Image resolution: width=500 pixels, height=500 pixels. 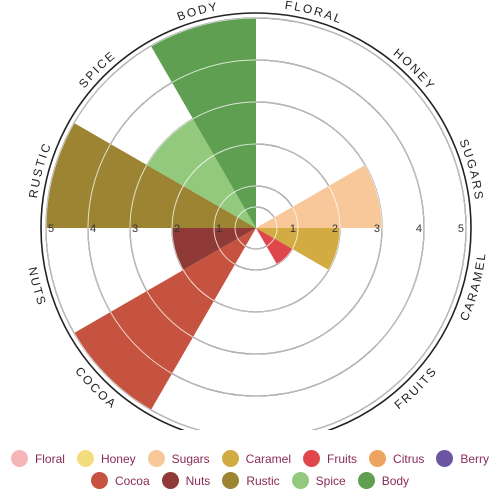 What do you see at coordinates (274, 246) in the screenshot?
I see `sector-fruits` at bounding box center [274, 246].